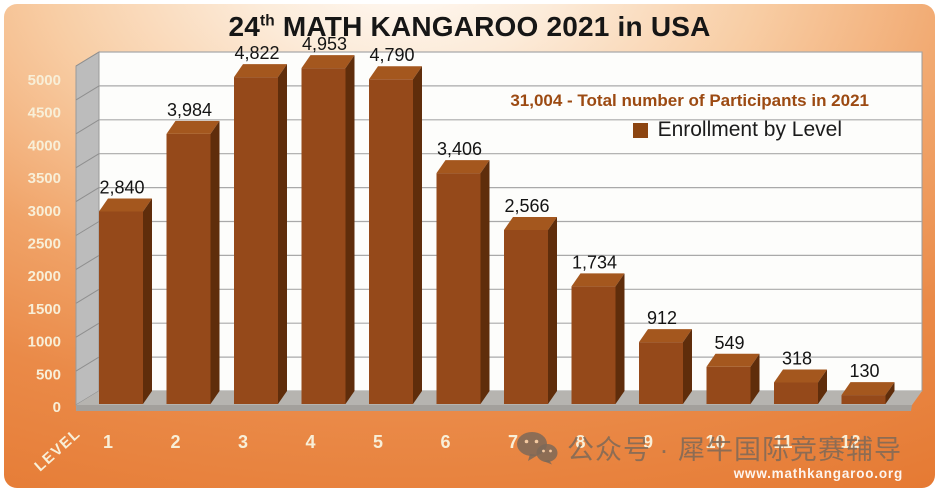 This screenshot has height=494, width=939. Describe the element at coordinates (324, 44) in the screenshot. I see `bar-value-label: 4,953` at that location.